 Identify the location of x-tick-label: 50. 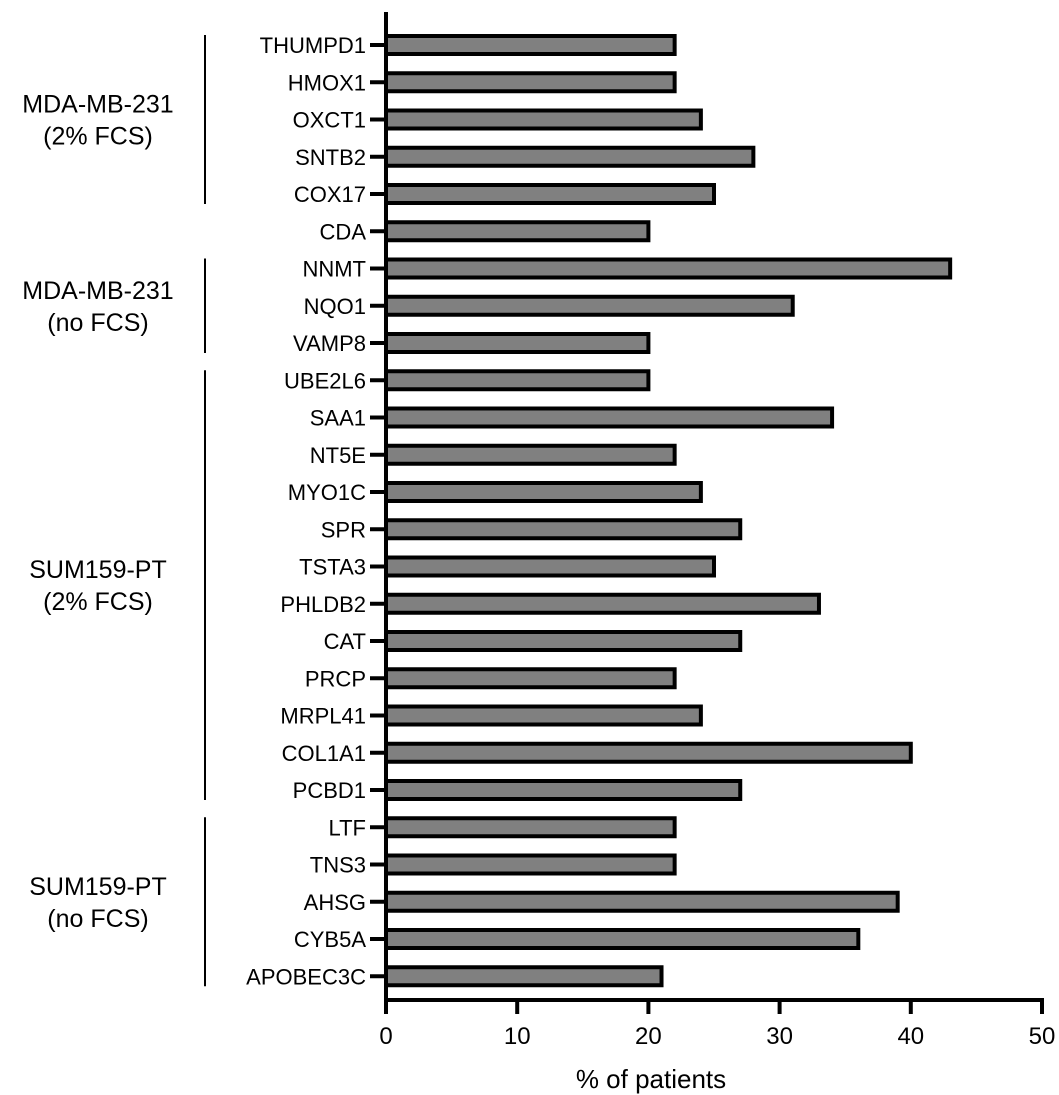
(1042, 1036).